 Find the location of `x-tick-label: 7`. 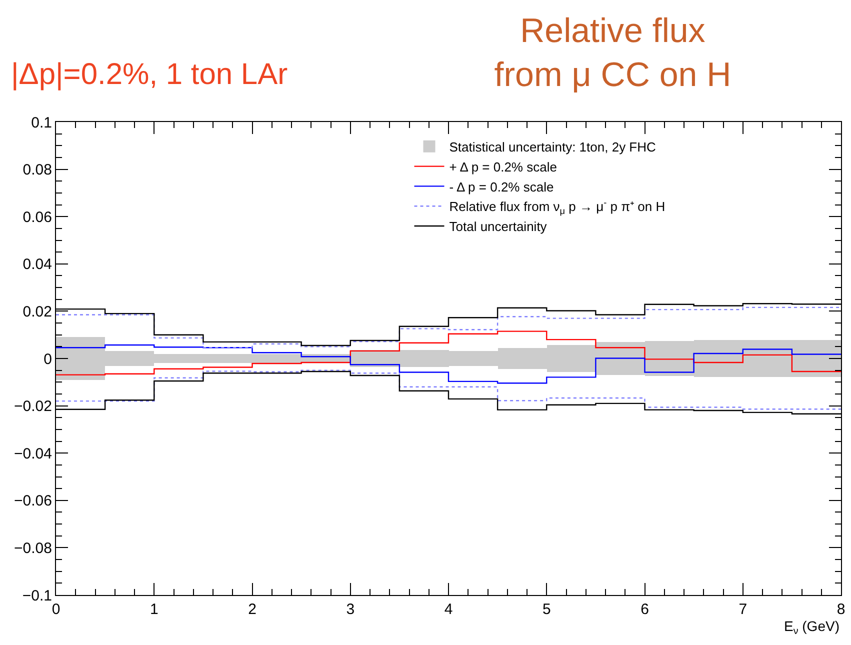

x-tick-label: 7 is located at coordinates (743, 609).